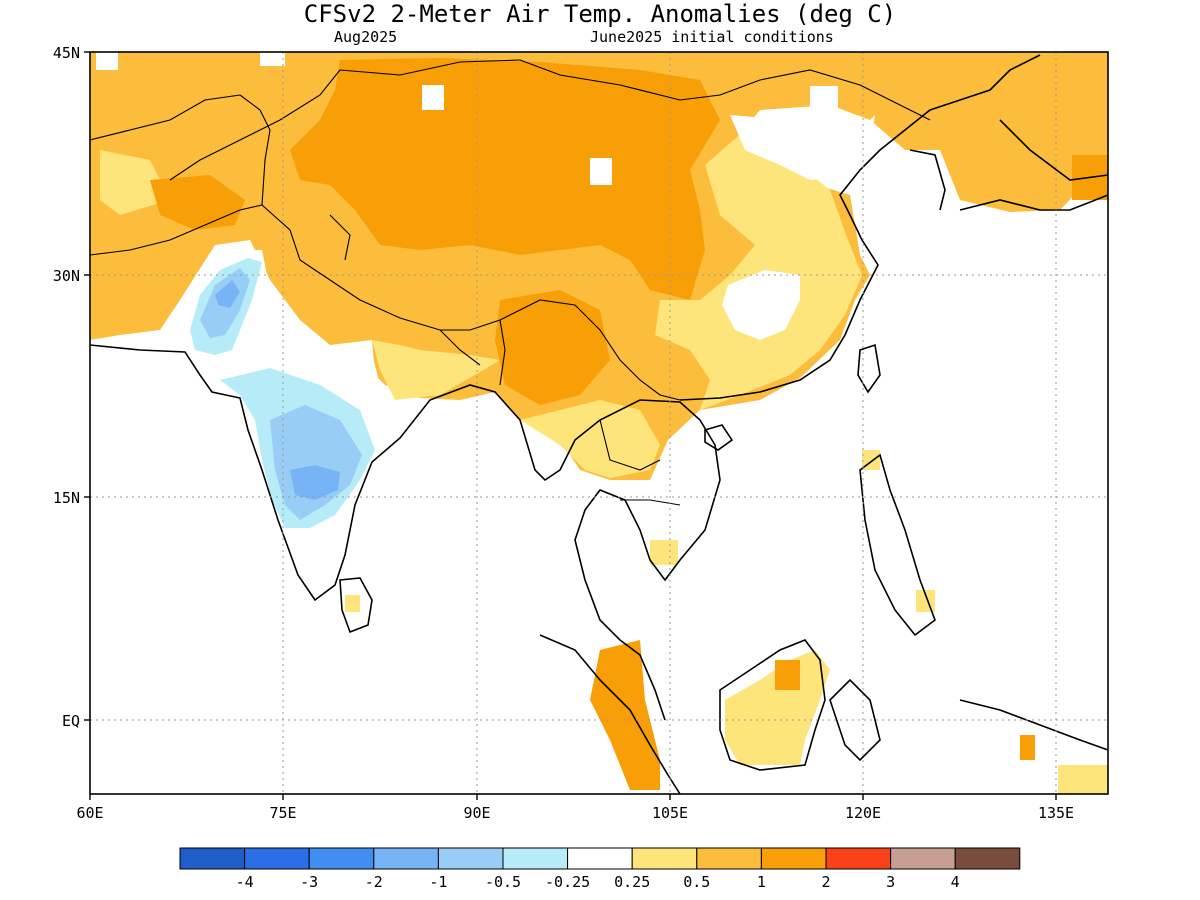  I want to click on colorbar-label: -1, so click(438, 882).